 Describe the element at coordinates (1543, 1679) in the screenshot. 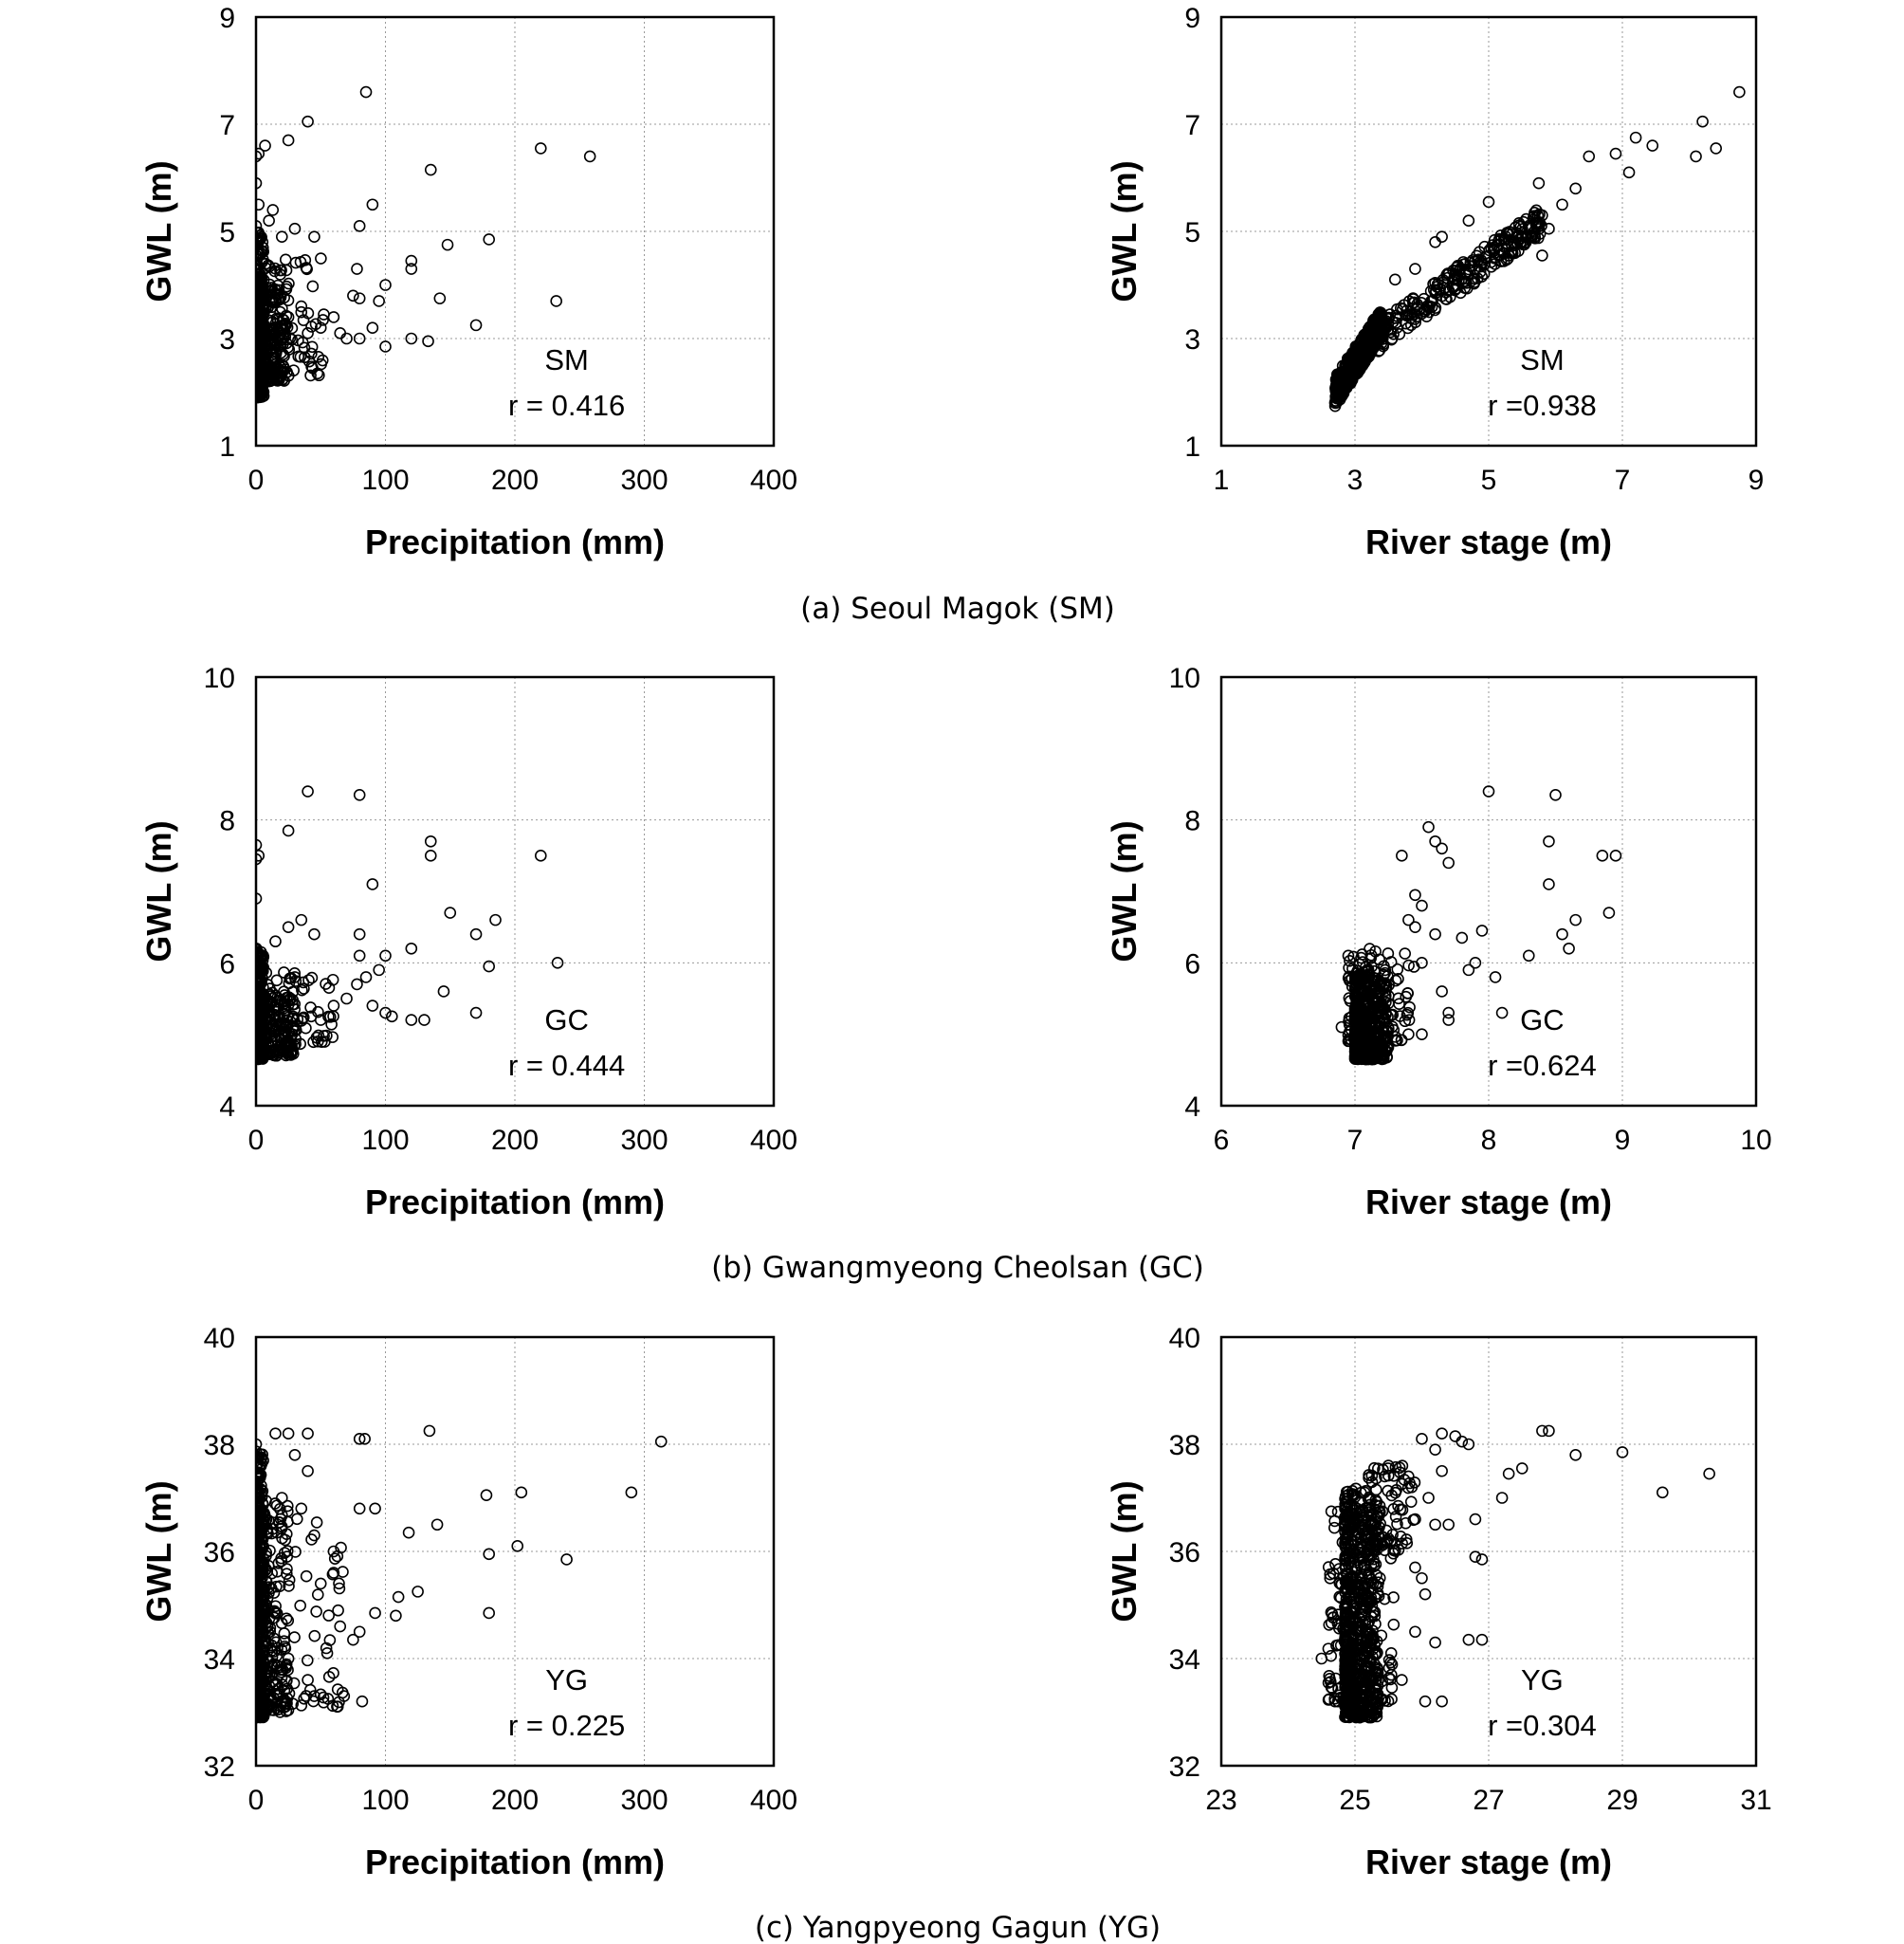

I see `station-label: YG` at that location.